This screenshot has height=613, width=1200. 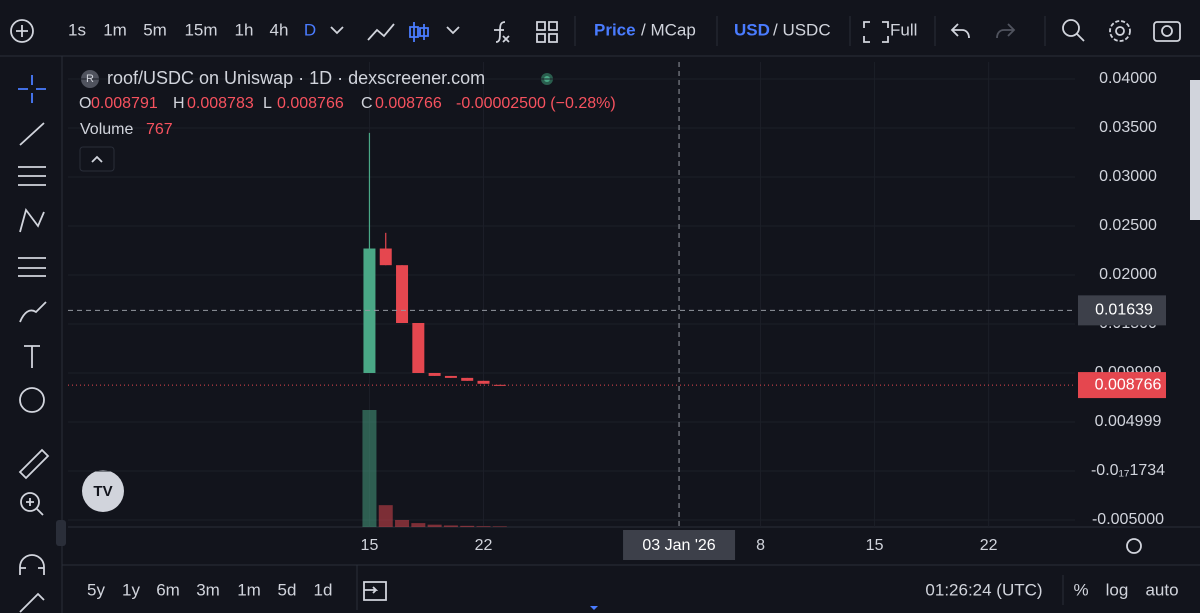 What do you see at coordinates (337, 30) in the screenshot?
I see `interval-dropdown` at bounding box center [337, 30].